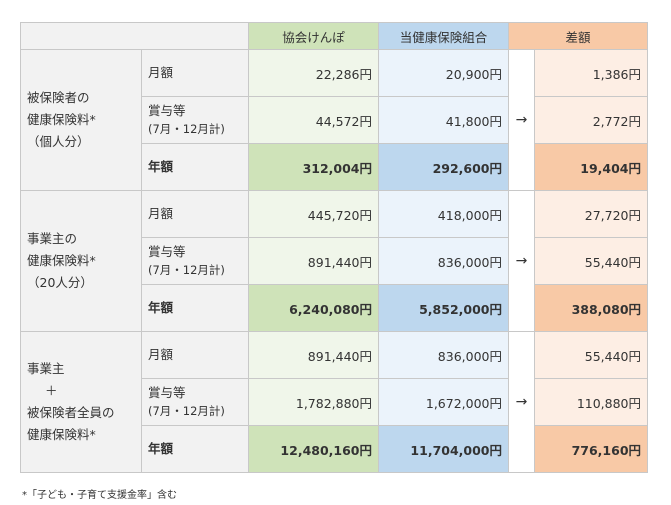  I want to click on tou-total: 292,600円, so click(443, 167).